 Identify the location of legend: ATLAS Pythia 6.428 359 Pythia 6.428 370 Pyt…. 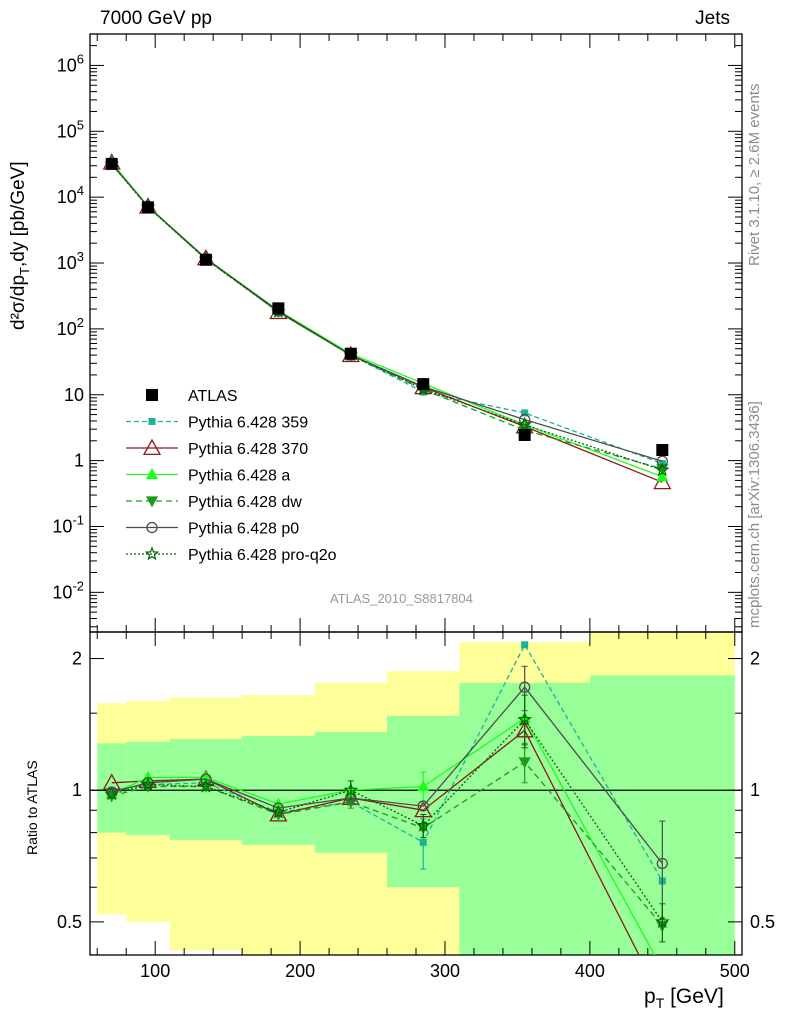
(231, 476).